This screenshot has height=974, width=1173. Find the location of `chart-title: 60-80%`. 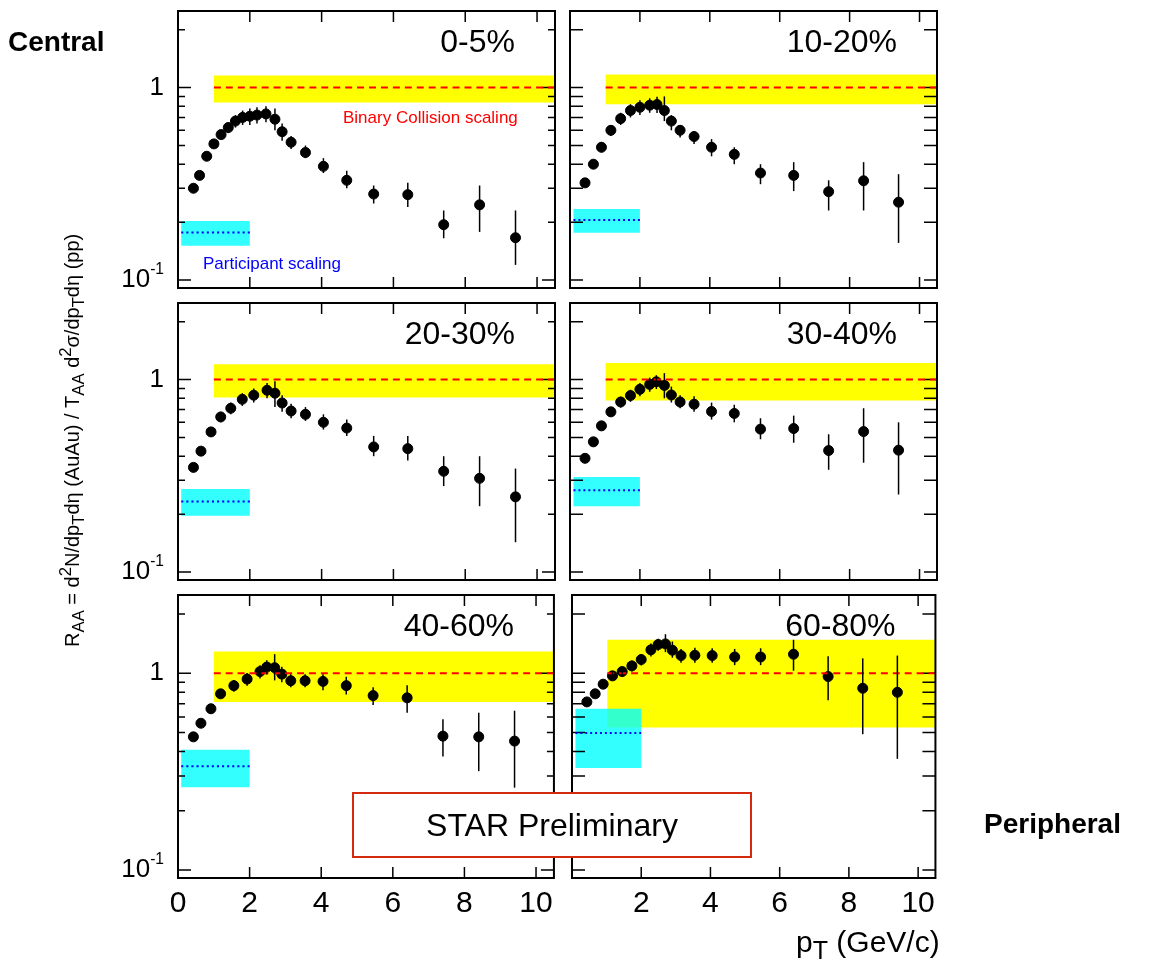

chart-title: 60-80% is located at coordinates (840, 624).